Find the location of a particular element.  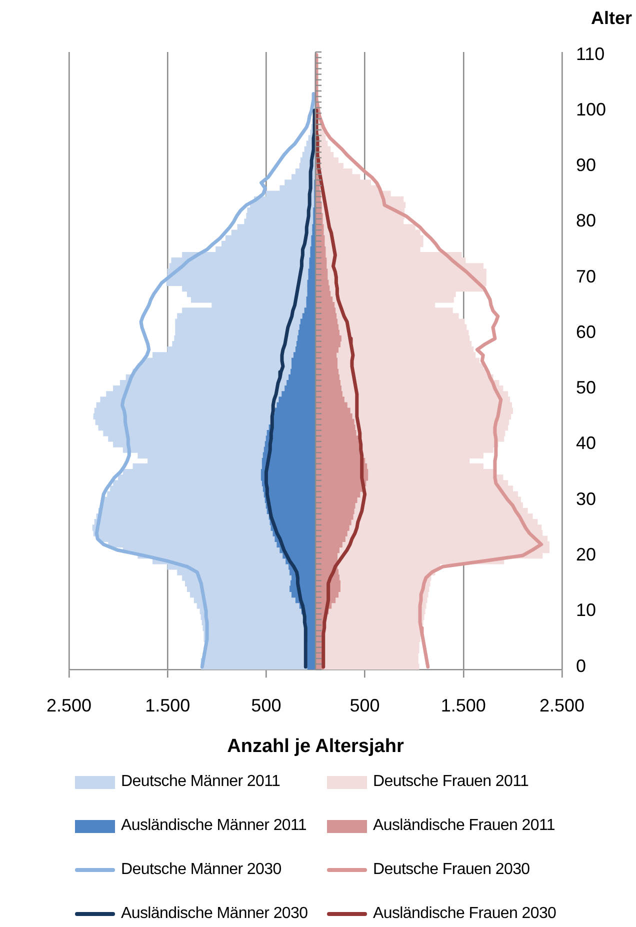

y-tick-label: 0 is located at coordinates (581, 666).